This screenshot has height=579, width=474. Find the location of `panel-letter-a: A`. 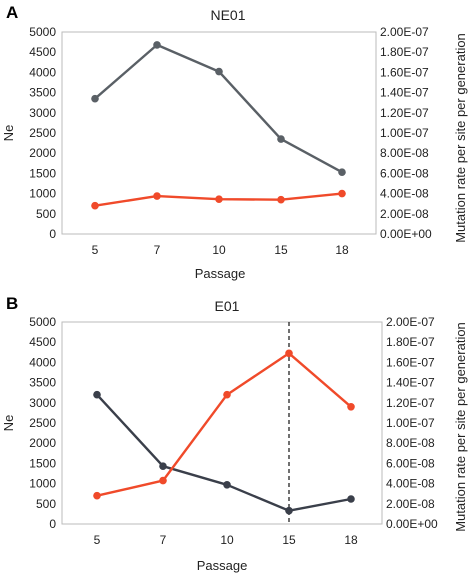

panel-letter-a: A is located at coordinates (12, 12).